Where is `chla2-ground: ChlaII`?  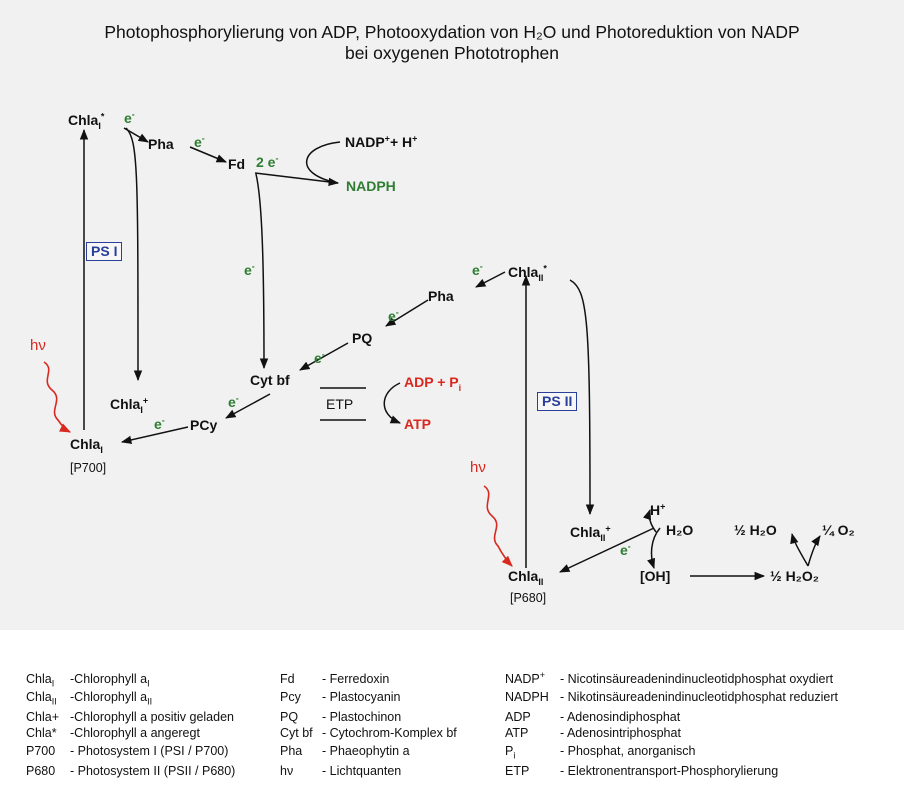 chla2-ground: ChlaII is located at coordinates (526, 577).